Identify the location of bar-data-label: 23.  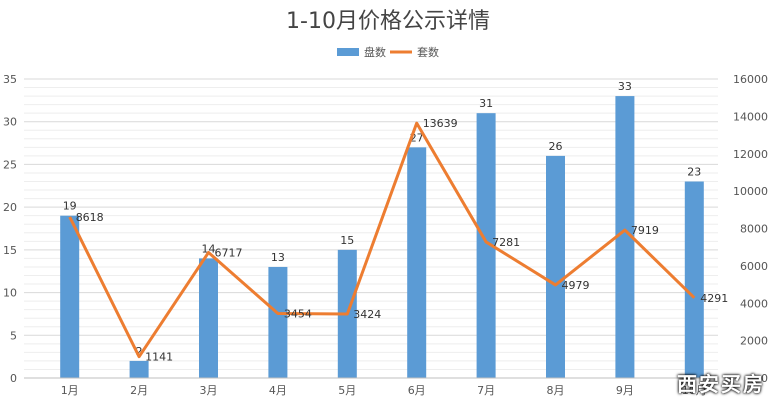
(694, 172).